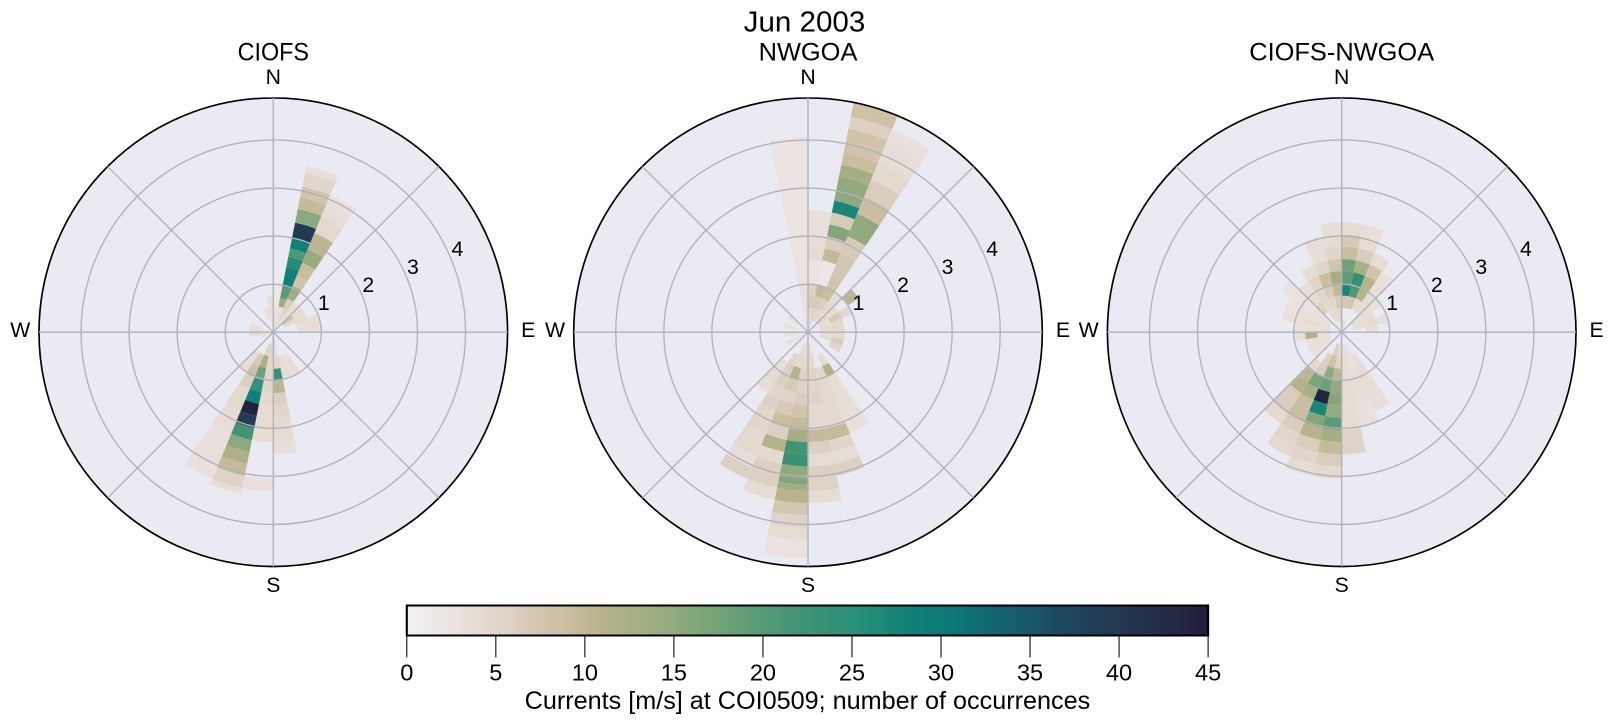  What do you see at coordinates (585, 673) in the screenshot?
I see `svg-text: 10` at bounding box center [585, 673].